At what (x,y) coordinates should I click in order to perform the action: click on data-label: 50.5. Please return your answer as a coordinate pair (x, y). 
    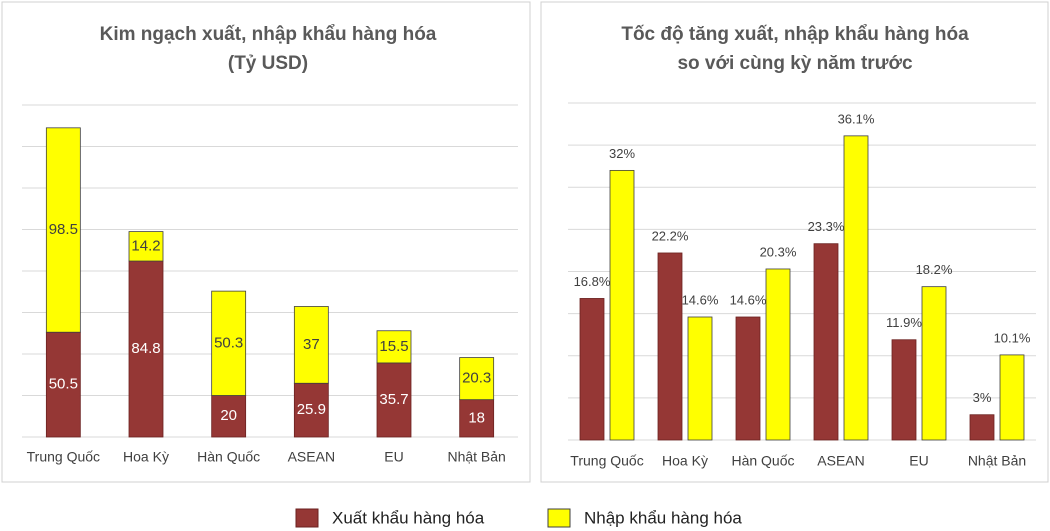
    Looking at the image, I should click on (63, 384).